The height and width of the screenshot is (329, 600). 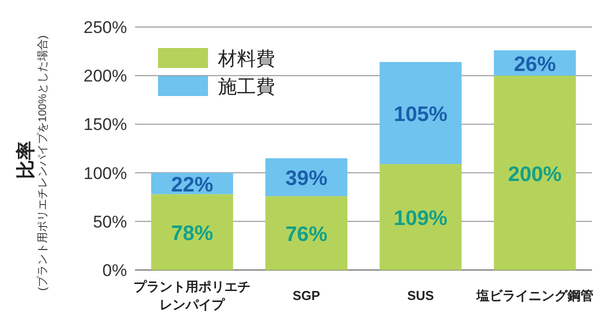 I want to click on data-label: 22%, so click(x=192, y=184).